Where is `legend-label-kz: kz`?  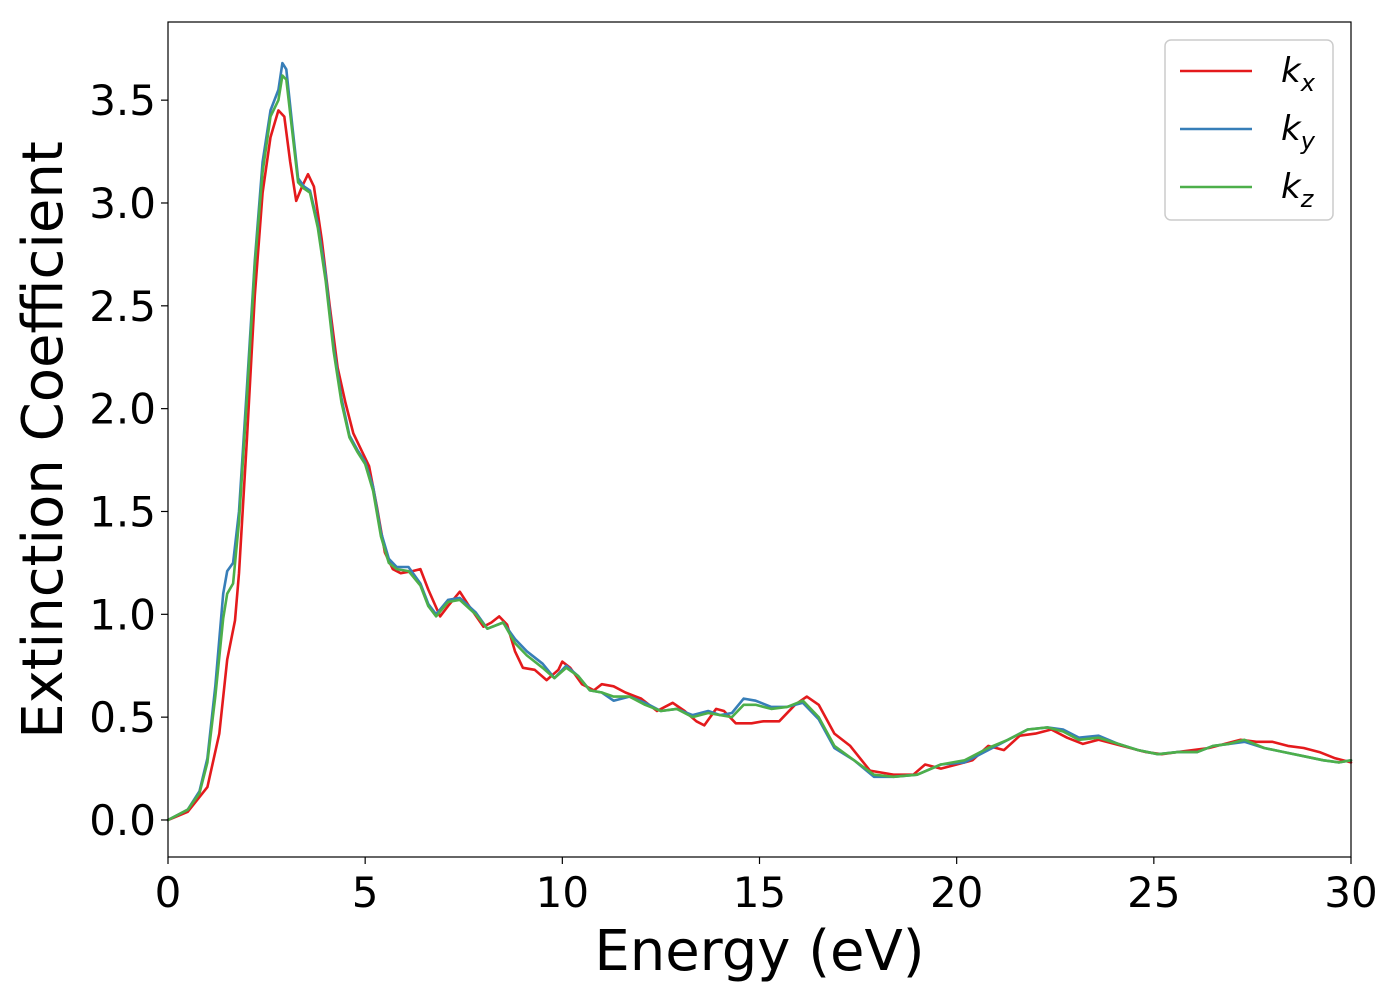
legend-label-kz: kz is located at coordinates (1298, 190).